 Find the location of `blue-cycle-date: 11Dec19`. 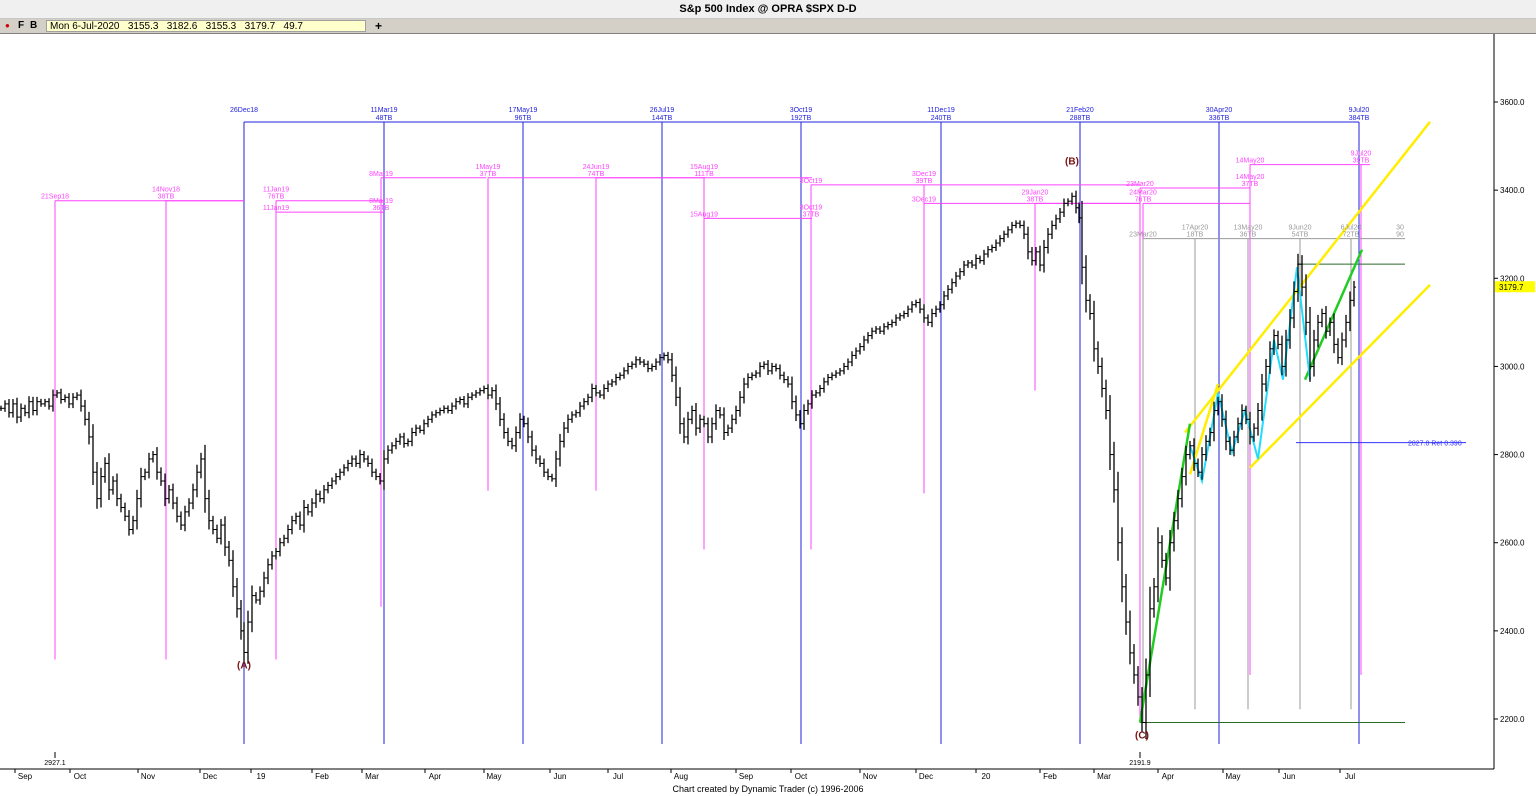

blue-cycle-date: 11Dec19 is located at coordinates (941, 110).